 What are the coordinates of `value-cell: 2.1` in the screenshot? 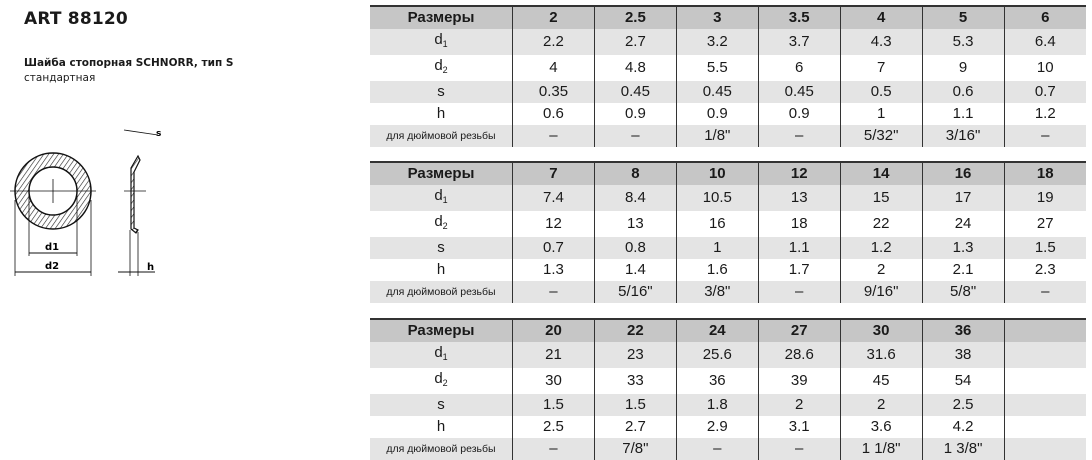 It's located at (963, 270).